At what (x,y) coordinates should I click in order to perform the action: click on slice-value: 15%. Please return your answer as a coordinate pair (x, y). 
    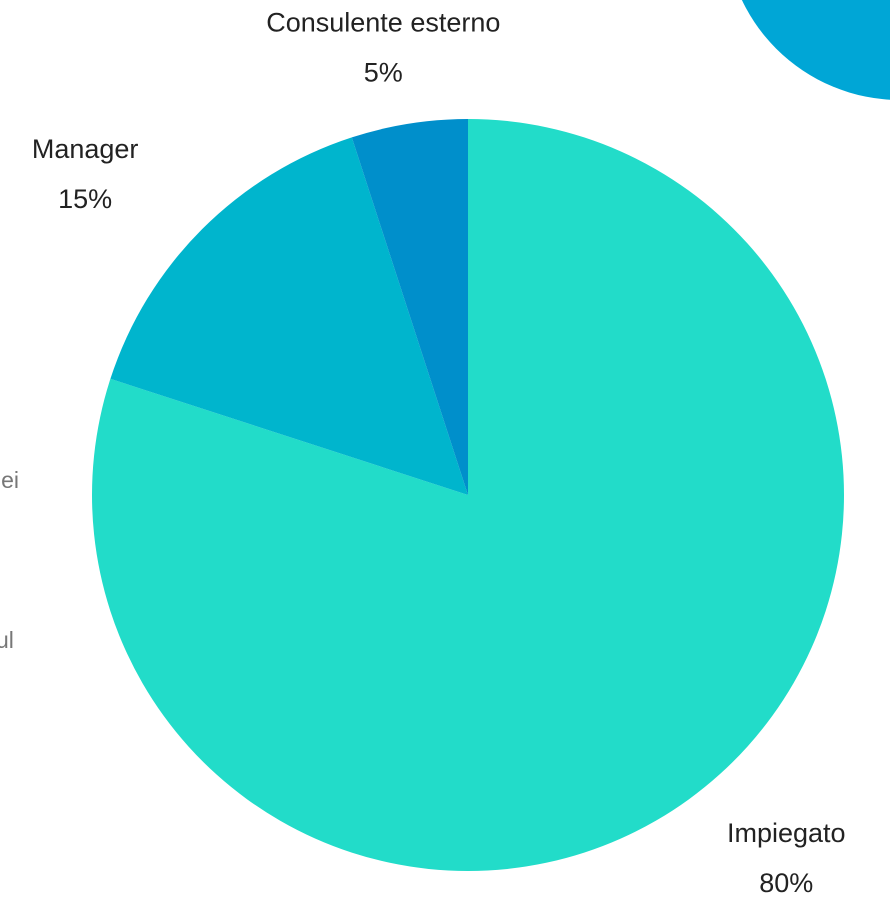
    Looking at the image, I should click on (85, 199).